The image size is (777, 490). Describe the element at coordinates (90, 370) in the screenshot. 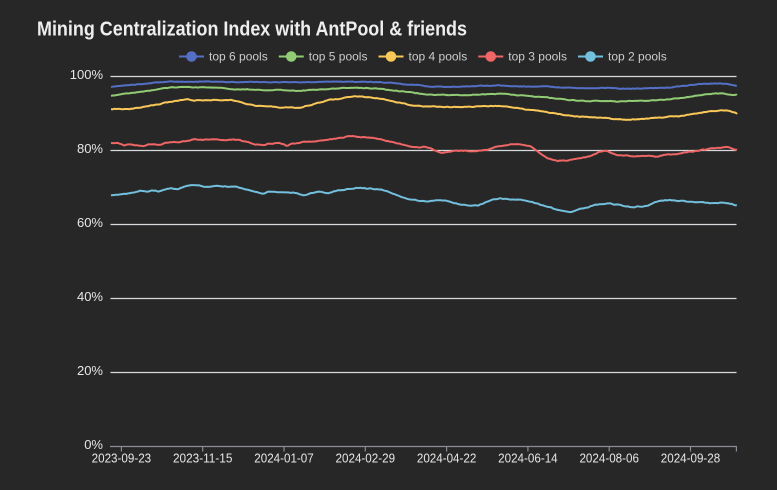

I see `svg-text: 20%` at that location.